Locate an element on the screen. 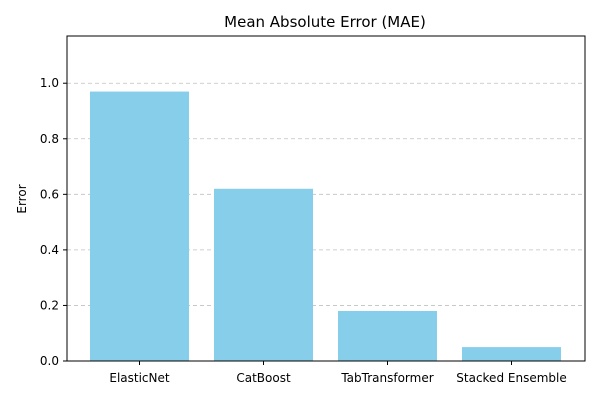 The width and height of the screenshot is (600, 404). bar-stacked-ensemble is located at coordinates (511, 354).